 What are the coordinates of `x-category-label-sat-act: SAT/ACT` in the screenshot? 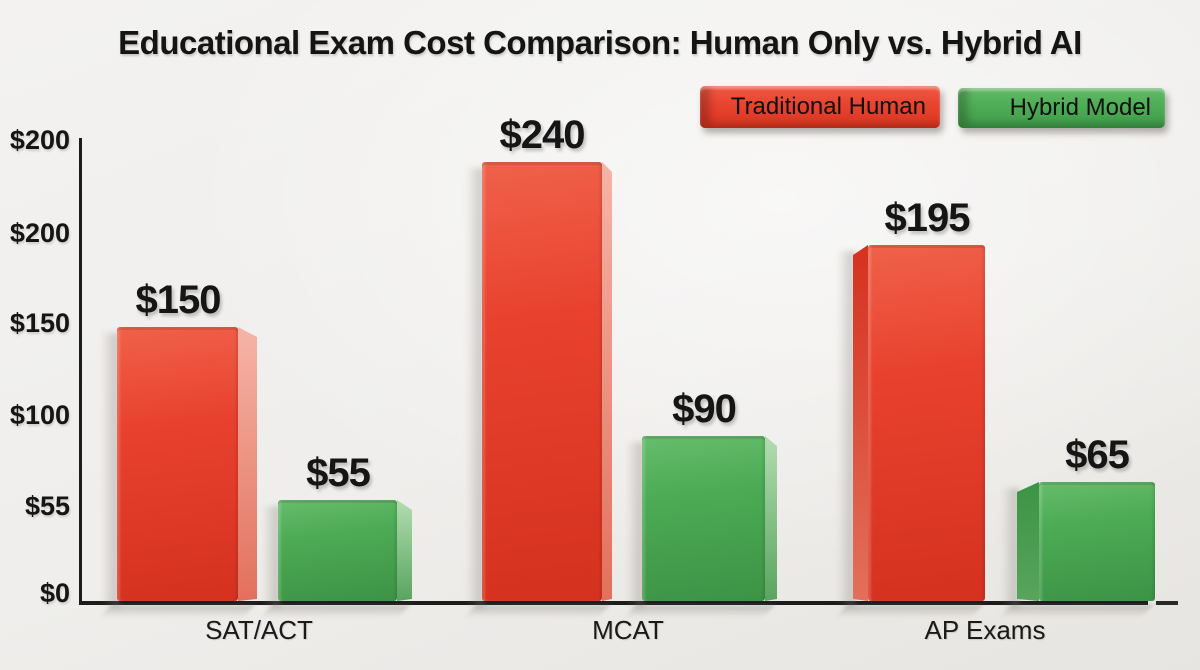 It's located at (259, 630).